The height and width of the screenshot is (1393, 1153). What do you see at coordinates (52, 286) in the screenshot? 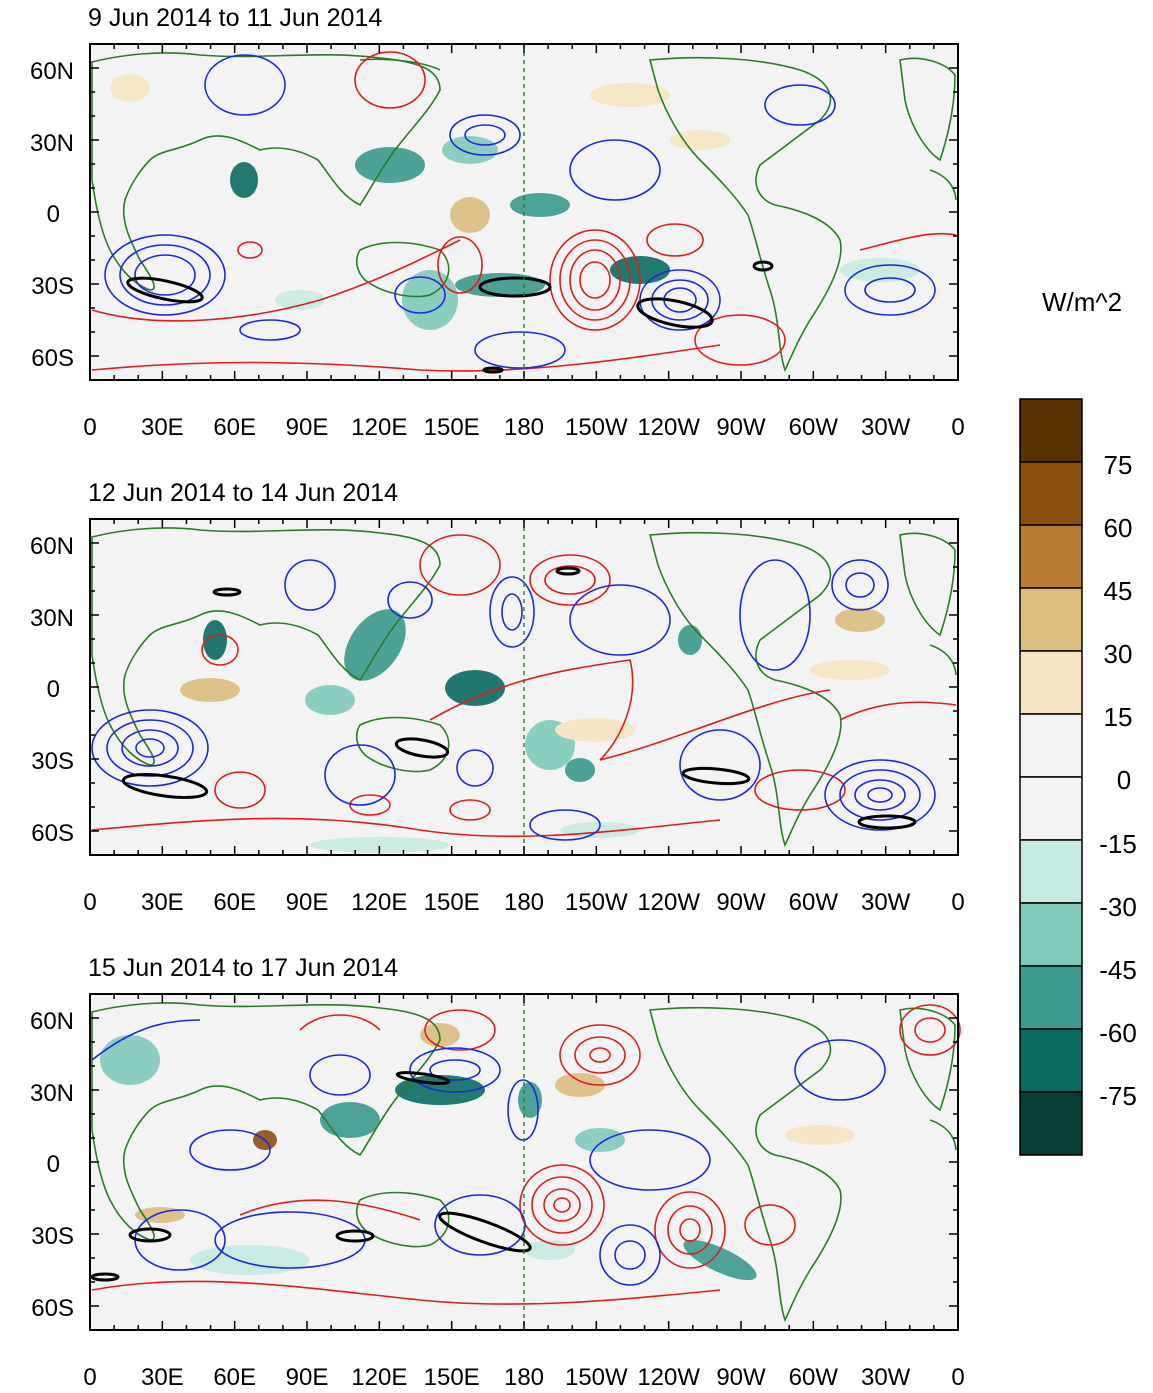
I see `panel-1-y-tick-30S: 30S` at bounding box center [52, 286].